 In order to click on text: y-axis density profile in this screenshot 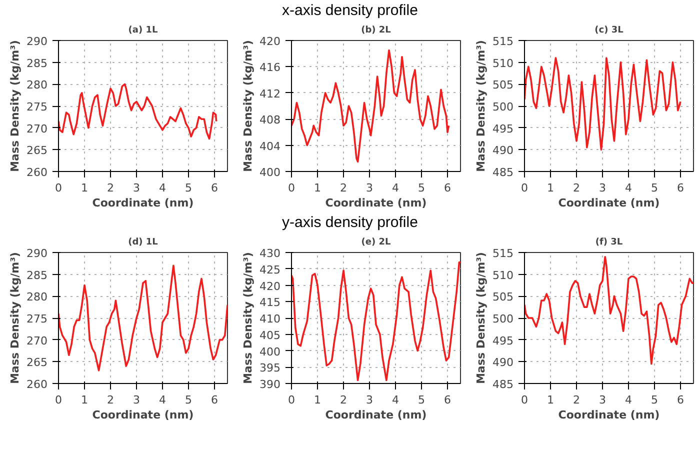, I will do `click(350, 223)`.